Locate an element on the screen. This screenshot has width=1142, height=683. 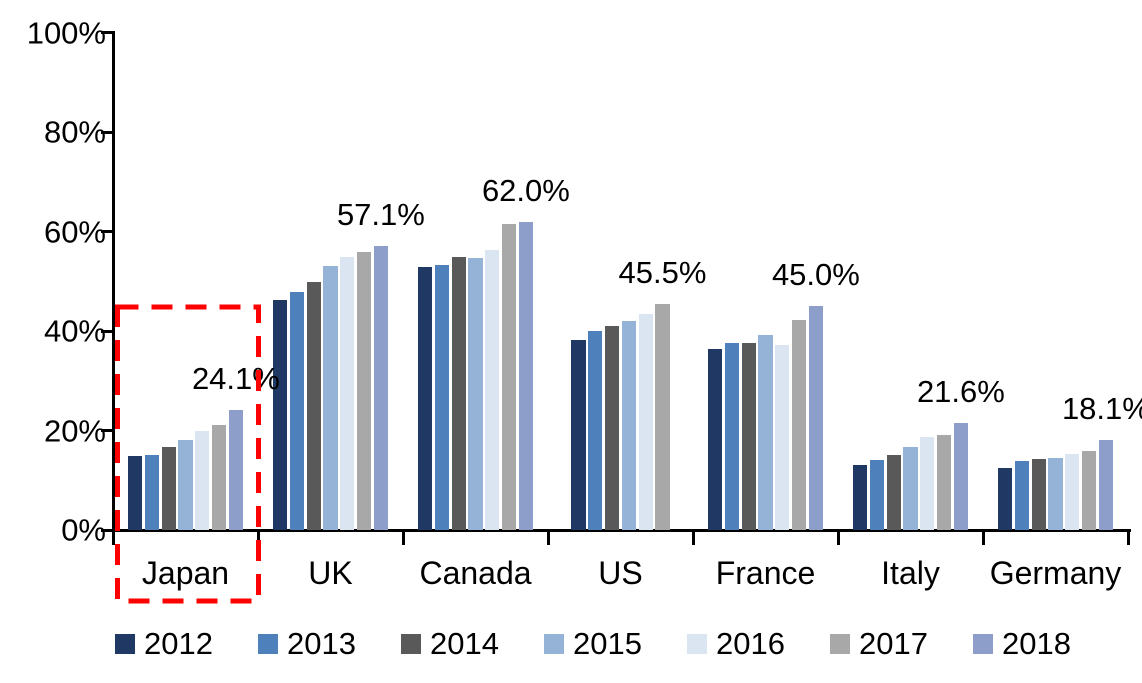
bar-canada-2012 is located at coordinates (425, 398).